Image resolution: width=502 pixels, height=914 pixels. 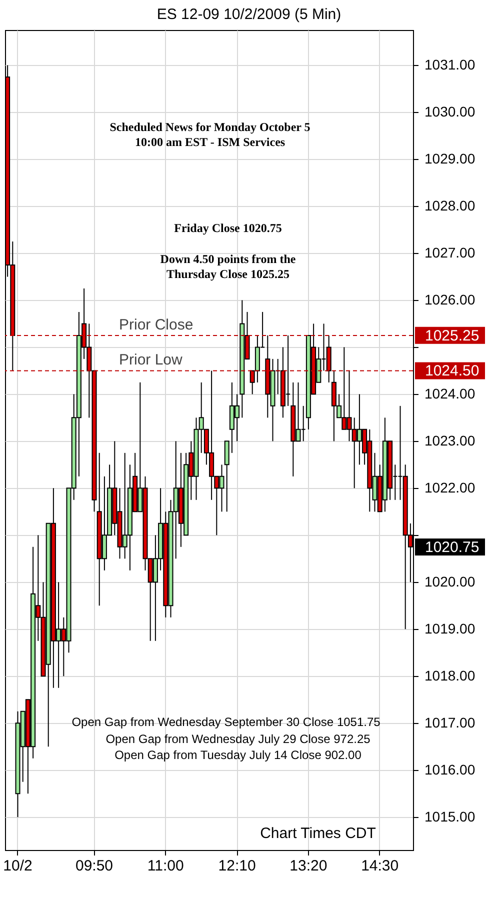 I want to click on y-tick-label: 1019.00, so click(x=450, y=628).